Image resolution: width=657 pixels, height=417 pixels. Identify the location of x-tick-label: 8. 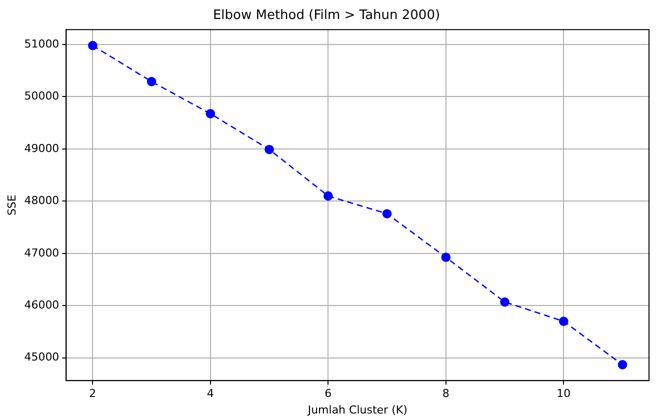
(446, 393).